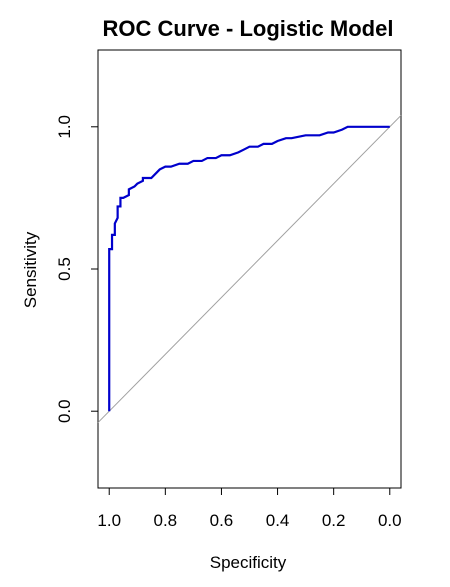  I want to click on y-axis-title: Sensitivity, so click(30, 269).